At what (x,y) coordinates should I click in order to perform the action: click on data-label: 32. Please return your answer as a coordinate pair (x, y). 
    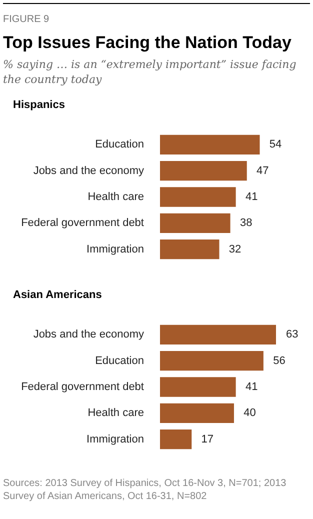
    Looking at the image, I should click on (235, 249).